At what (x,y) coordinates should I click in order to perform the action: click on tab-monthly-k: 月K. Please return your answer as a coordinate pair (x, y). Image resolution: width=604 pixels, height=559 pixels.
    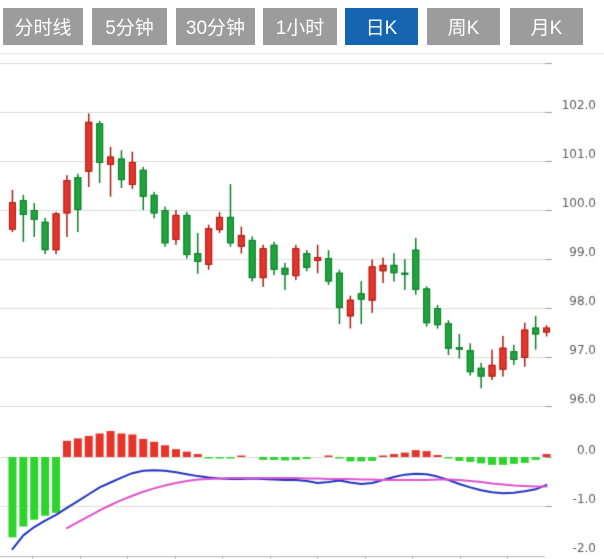
    Looking at the image, I should click on (546, 26).